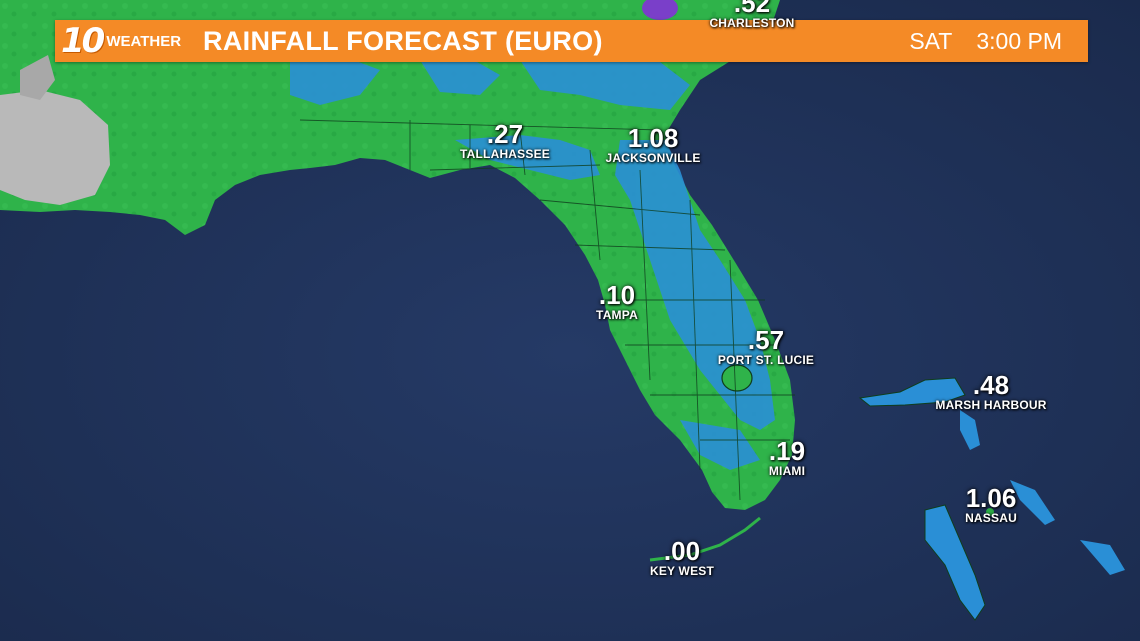  I want to click on city-label-key-west: .00 KEY WEST, so click(682, 558).